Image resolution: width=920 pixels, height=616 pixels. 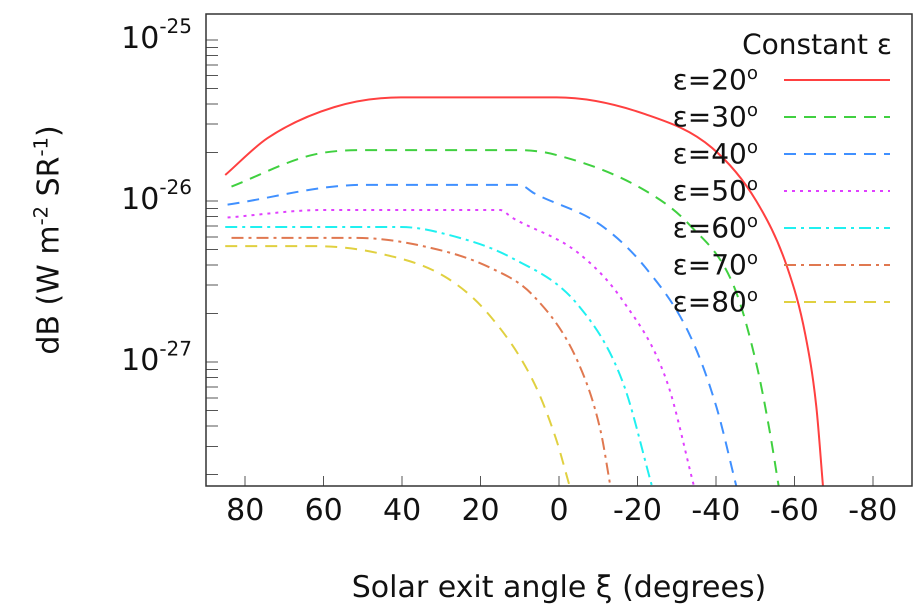 I want to click on x-tick-label: 40, so click(x=402, y=510).